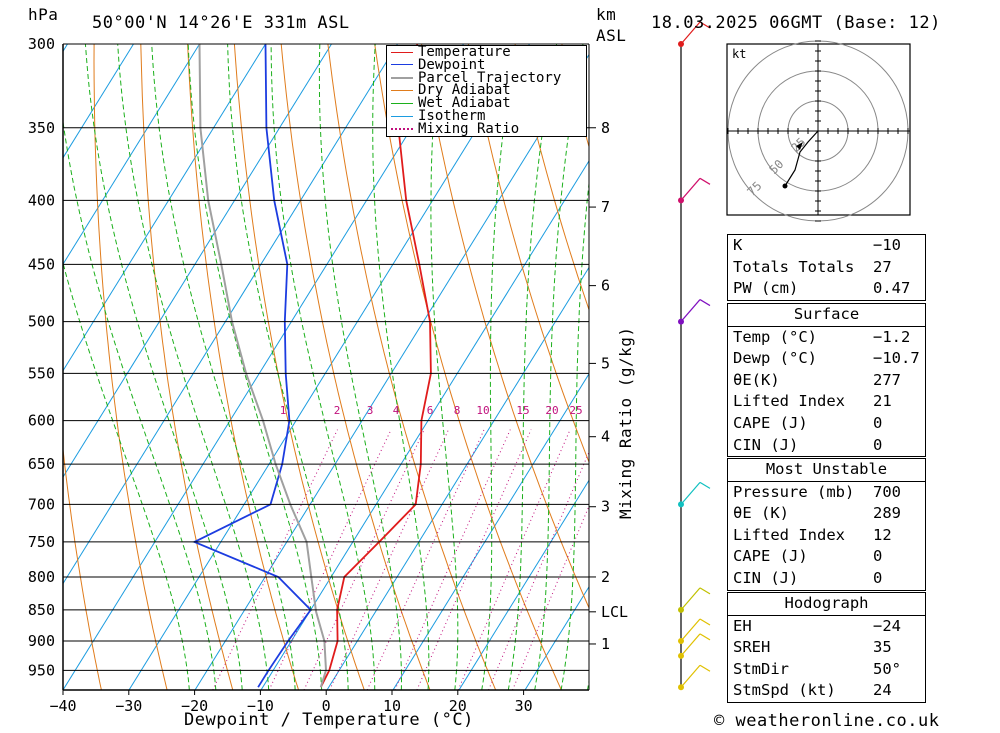 This screenshot has height=733, width=1000. What do you see at coordinates (614, 612) in the screenshot?
I see `km-tick-label: LCL` at bounding box center [614, 612].